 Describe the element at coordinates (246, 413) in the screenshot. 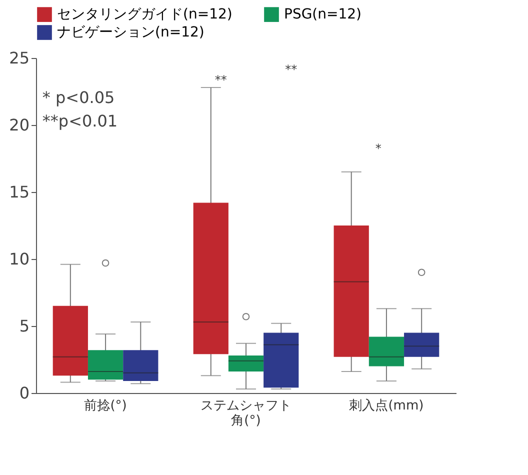

I see `x-tick-label: ステムシャフト角(°)` at that location.